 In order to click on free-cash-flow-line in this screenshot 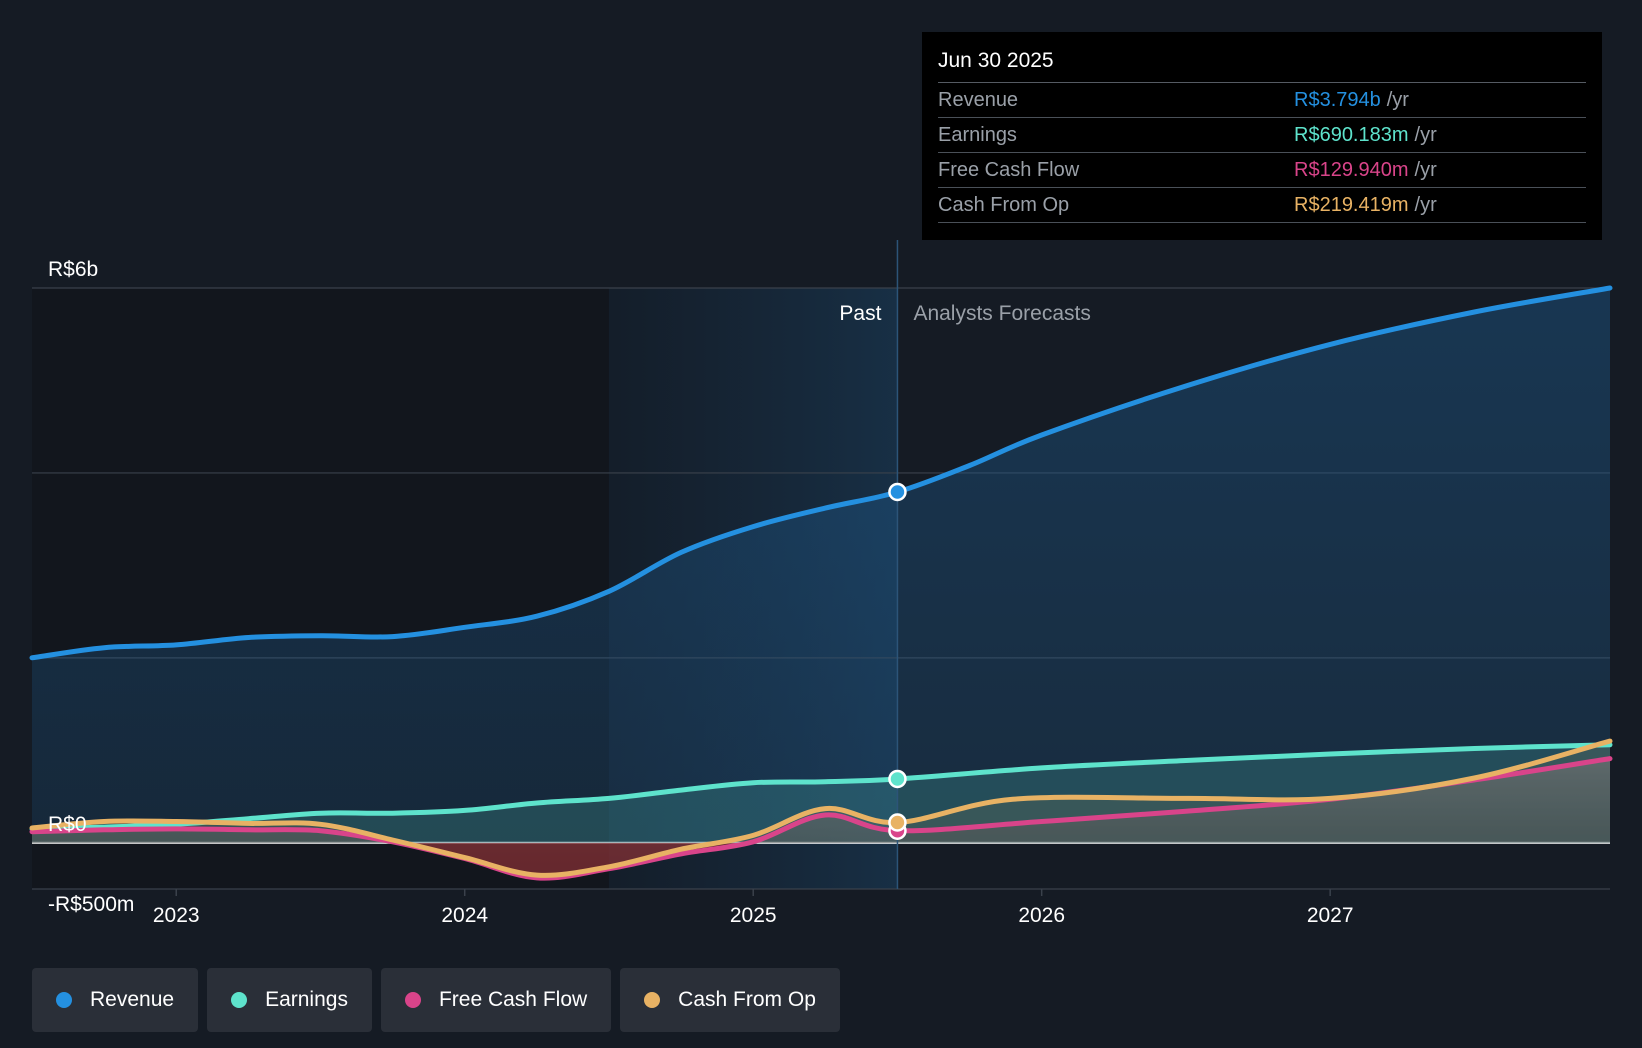, I will do `click(821, 818)`.